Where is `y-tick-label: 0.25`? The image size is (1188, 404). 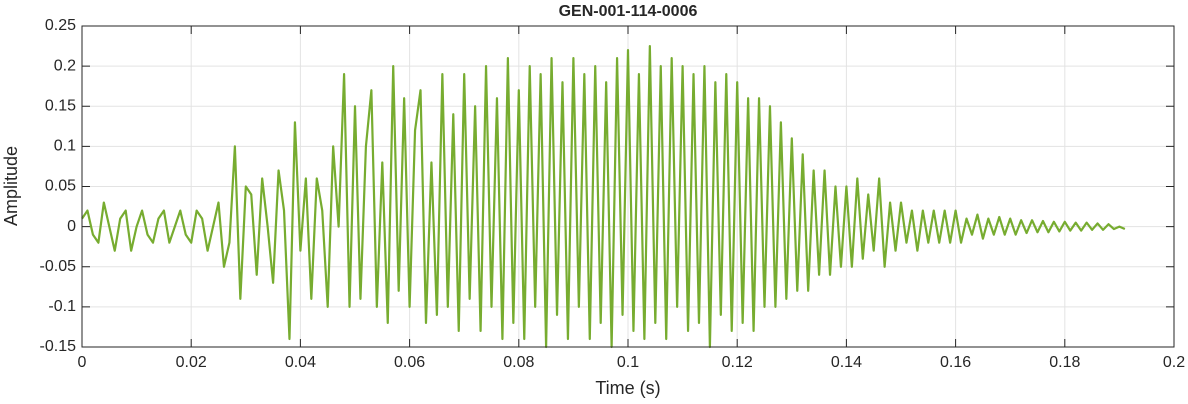
y-tick-label: 0.25 is located at coordinates (60, 25).